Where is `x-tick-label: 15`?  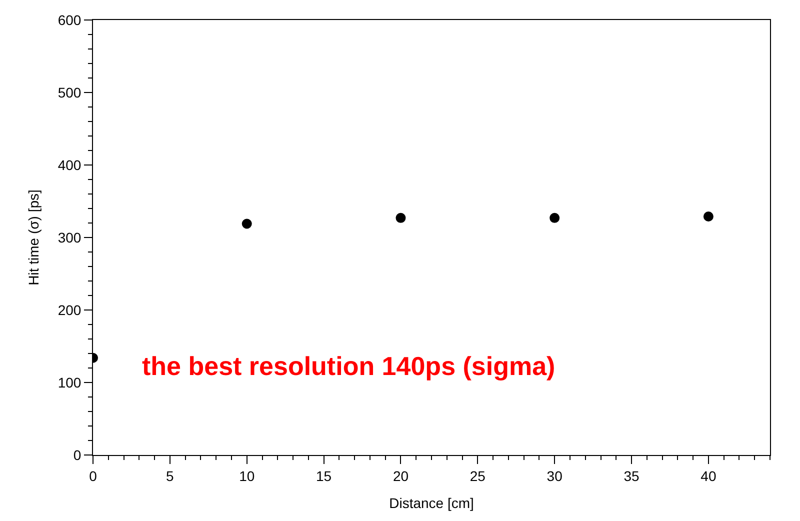
x-tick-label: 15 is located at coordinates (324, 476).